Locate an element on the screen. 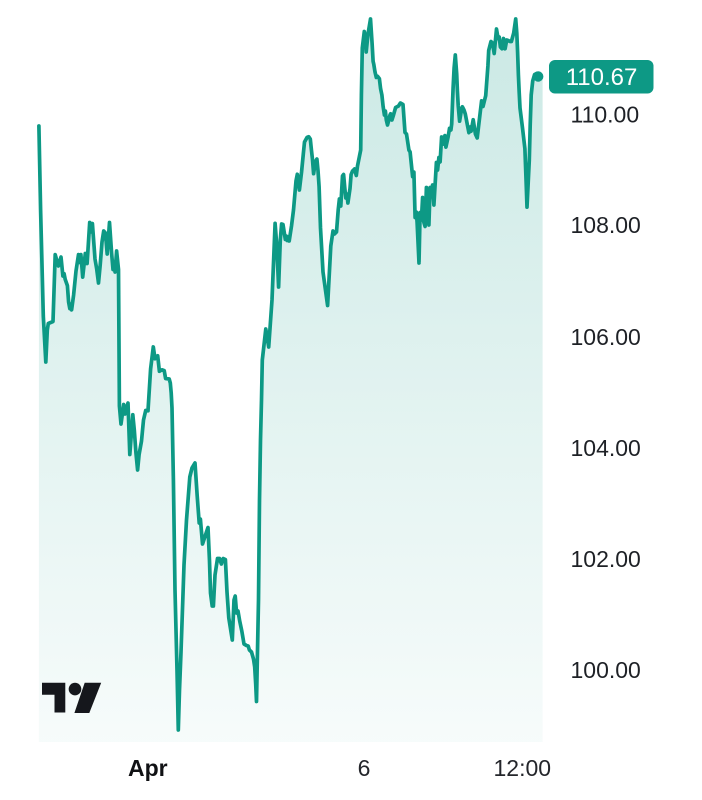 The height and width of the screenshot is (800, 702). svg-text: 6 is located at coordinates (364, 768).